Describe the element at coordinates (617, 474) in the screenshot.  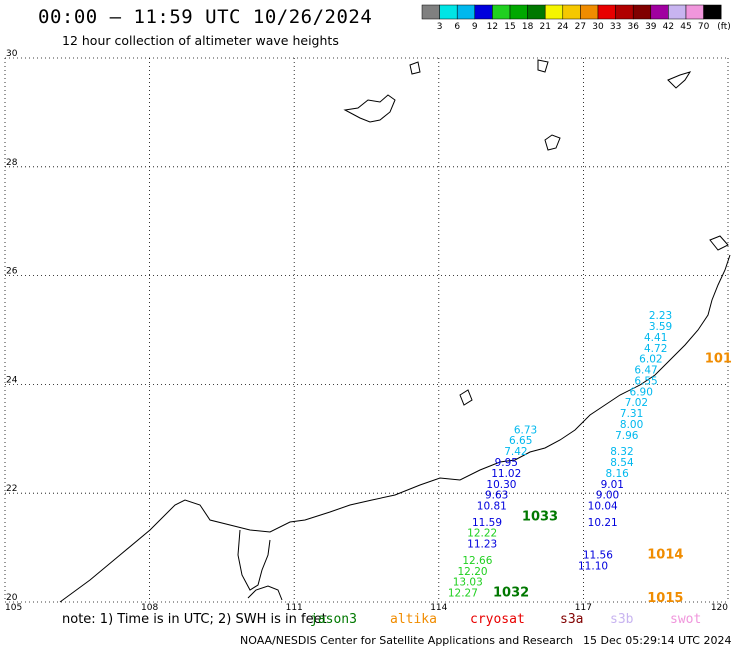
I see `wave-height-value: 8.16` at that location.